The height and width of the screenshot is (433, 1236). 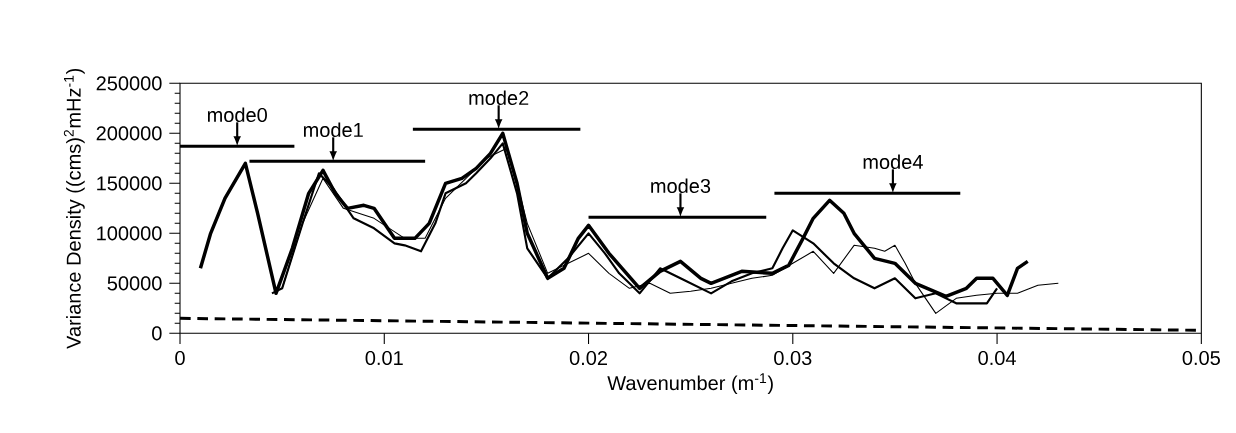 I want to click on annotation: mode1, so click(x=333, y=129).